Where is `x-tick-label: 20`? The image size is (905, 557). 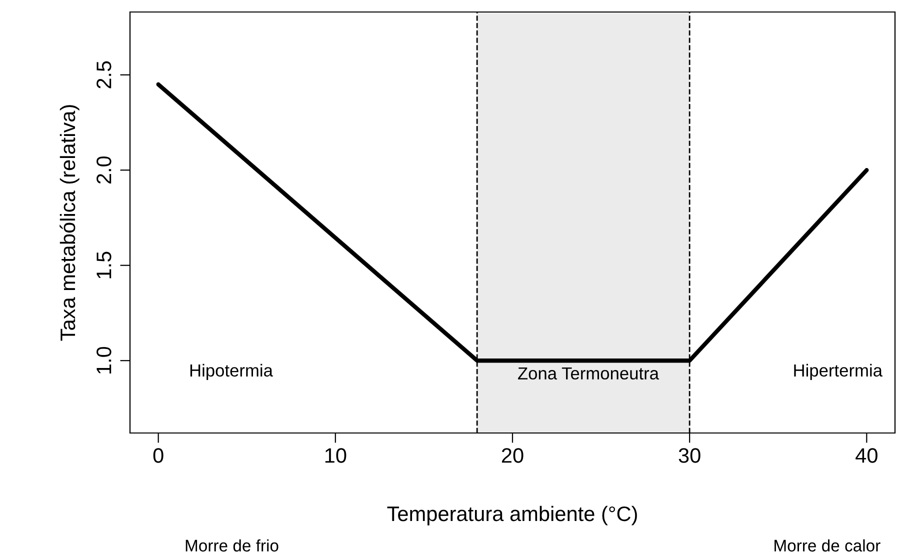
x-tick-label: 20 is located at coordinates (513, 455).